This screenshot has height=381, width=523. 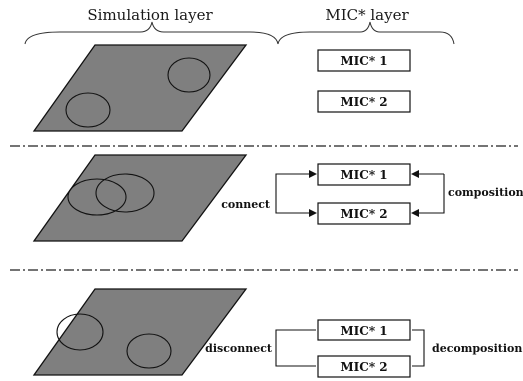 What do you see at coordinates (418, 348) in the screenshot?
I see `decomposition-bracket` at bounding box center [418, 348].